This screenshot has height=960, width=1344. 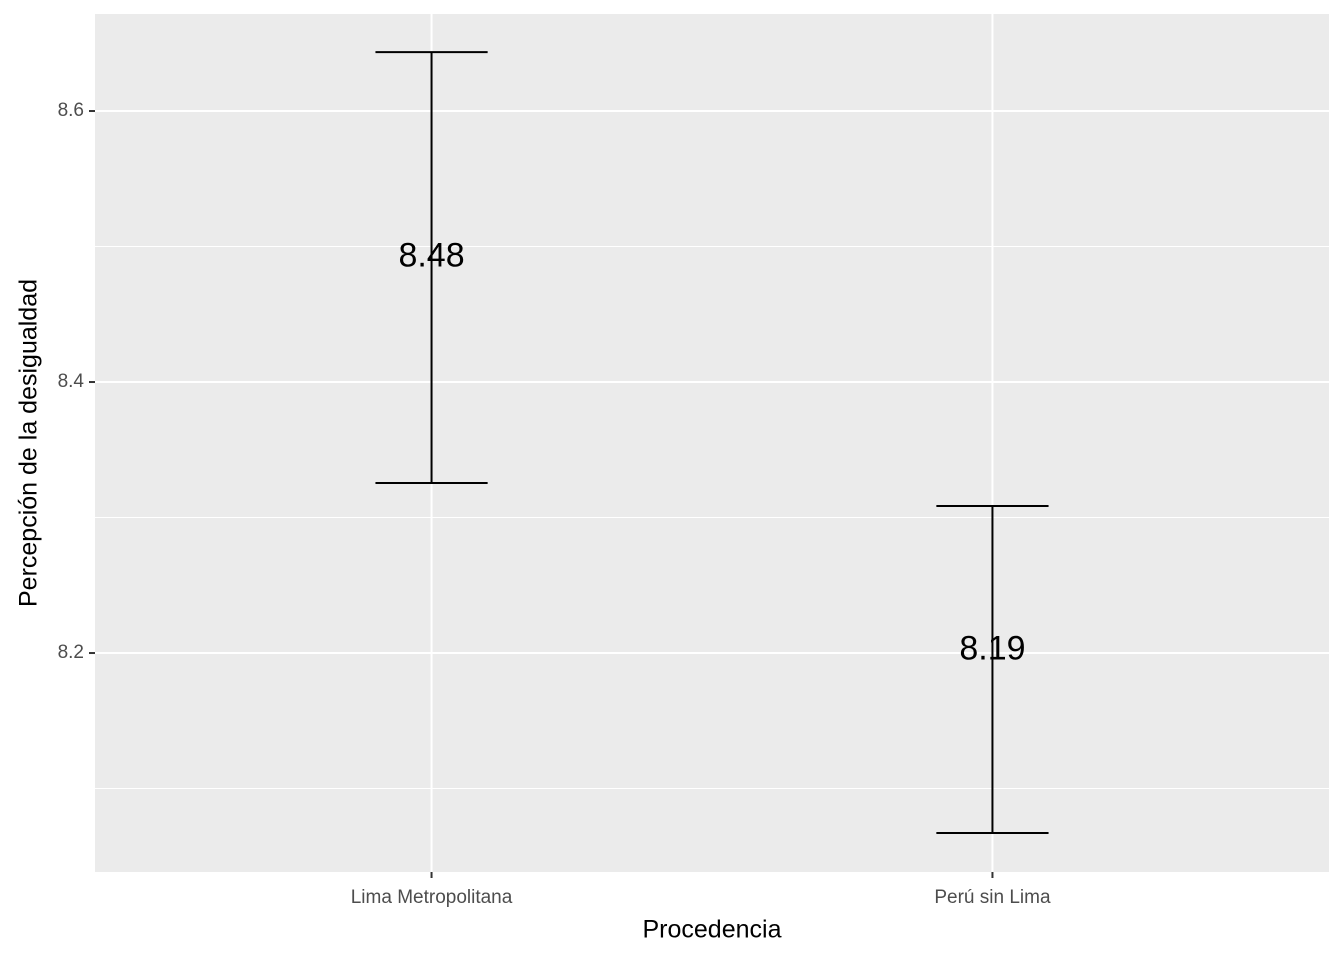 I want to click on data-label: 8.48, so click(x=431, y=256).